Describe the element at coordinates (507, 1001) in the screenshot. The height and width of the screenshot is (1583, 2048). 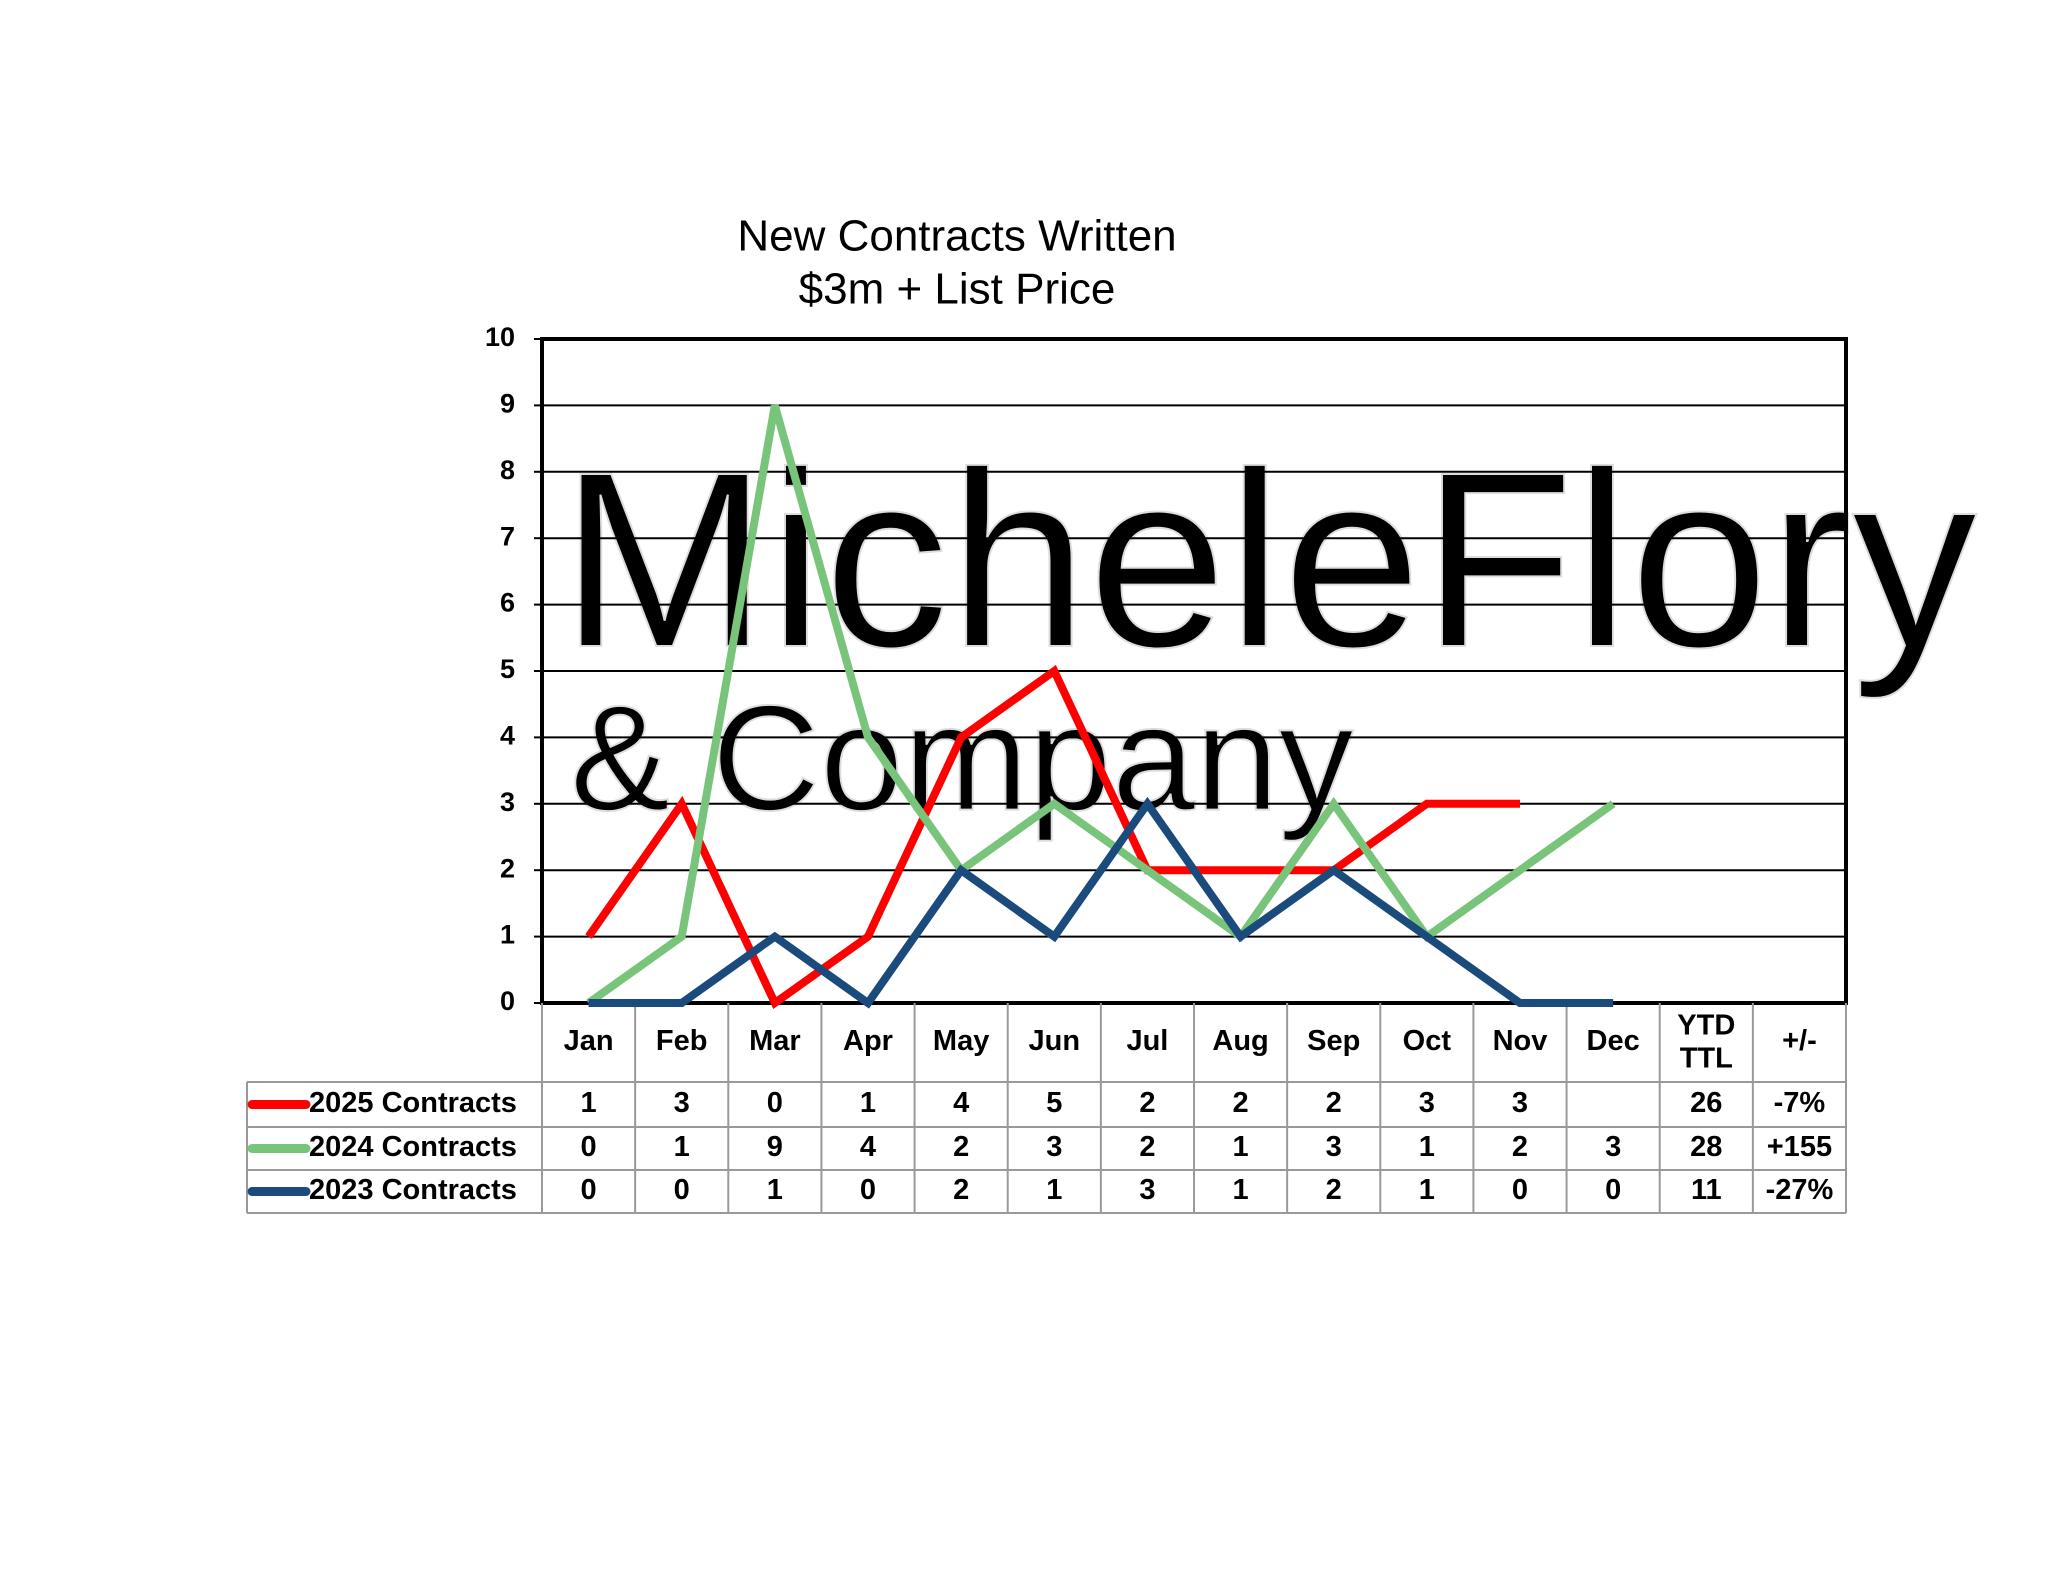
I see `y-tick-label: 0` at that location.